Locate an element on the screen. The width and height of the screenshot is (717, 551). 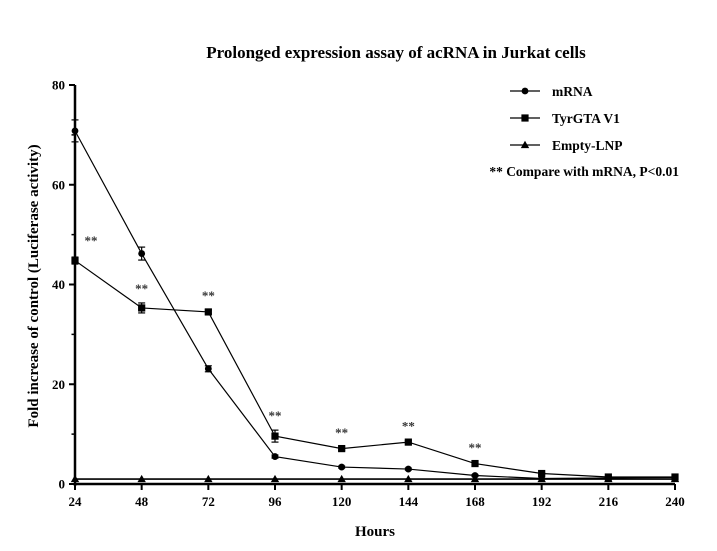
x-tick-label: 48 is located at coordinates (142, 501).